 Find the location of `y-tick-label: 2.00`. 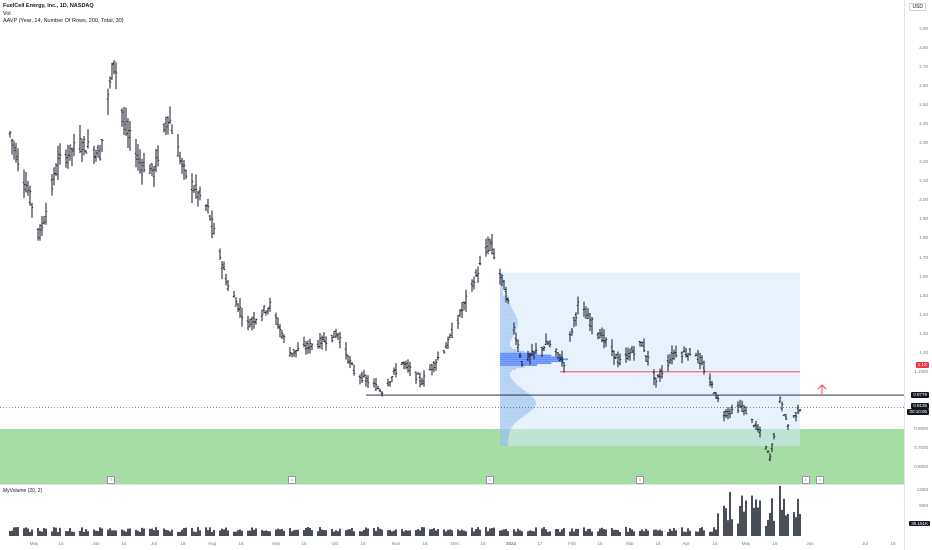

y-tick-label: 2.00 is located at coordinates (923, 200).